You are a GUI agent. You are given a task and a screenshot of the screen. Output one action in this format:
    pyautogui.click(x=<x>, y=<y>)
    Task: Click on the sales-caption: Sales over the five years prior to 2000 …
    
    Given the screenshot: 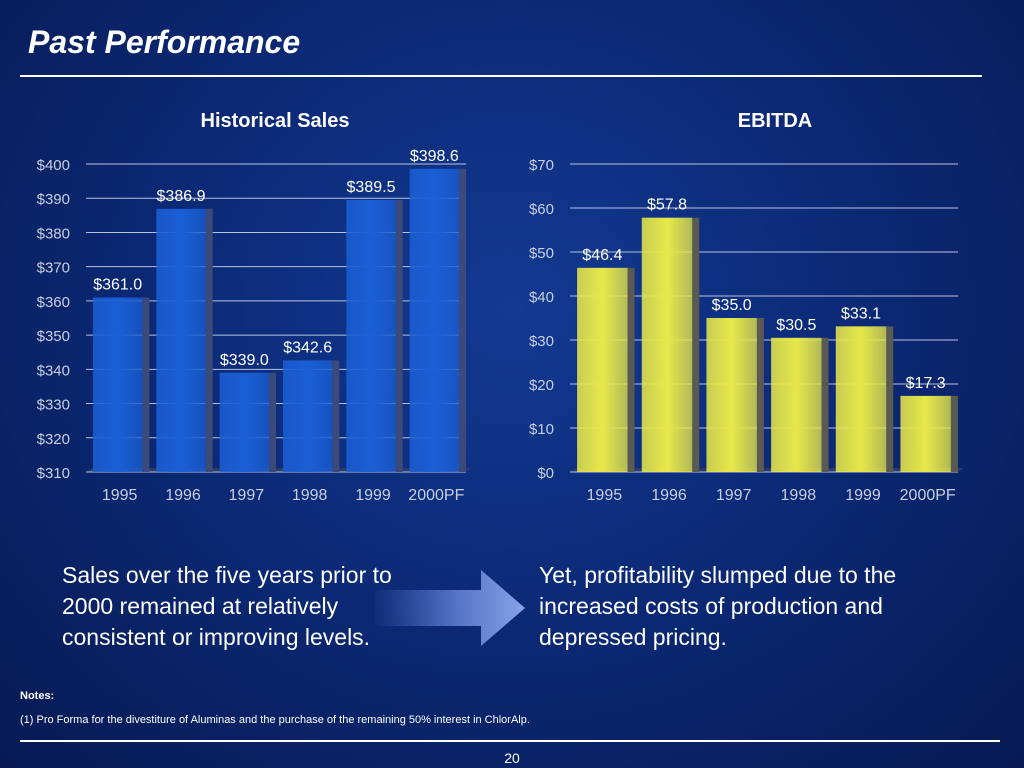 What is the action you would take?
    pyautogui.click(x=227, y=606)
    